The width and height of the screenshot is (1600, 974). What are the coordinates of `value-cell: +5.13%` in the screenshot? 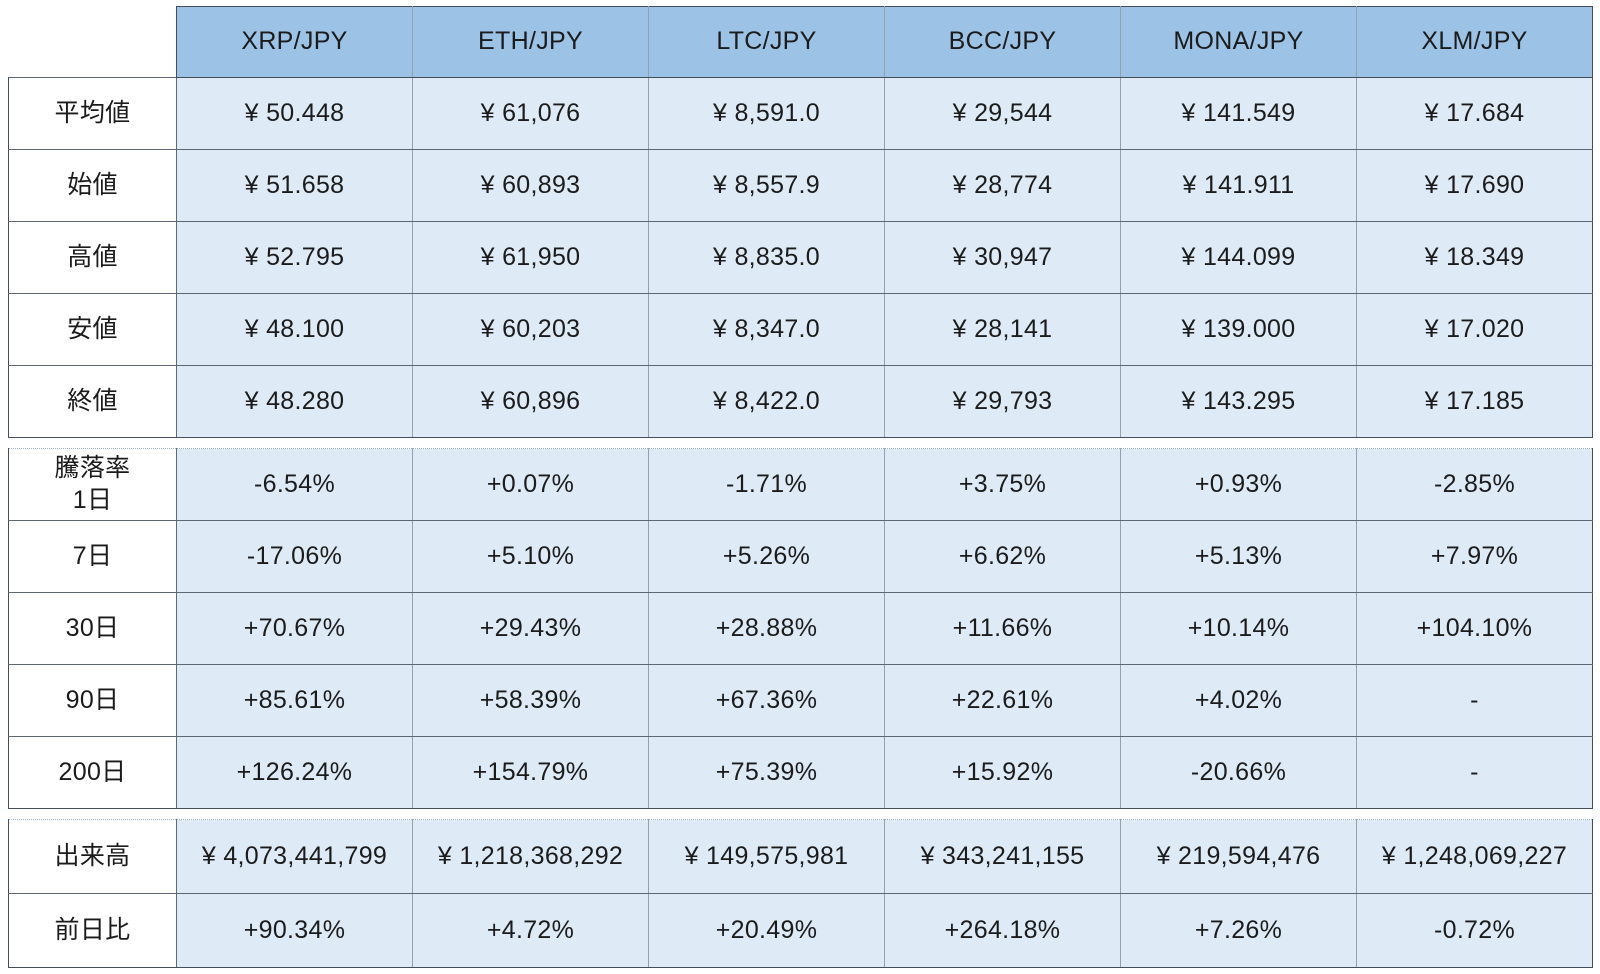 It's located at (1238, 556).